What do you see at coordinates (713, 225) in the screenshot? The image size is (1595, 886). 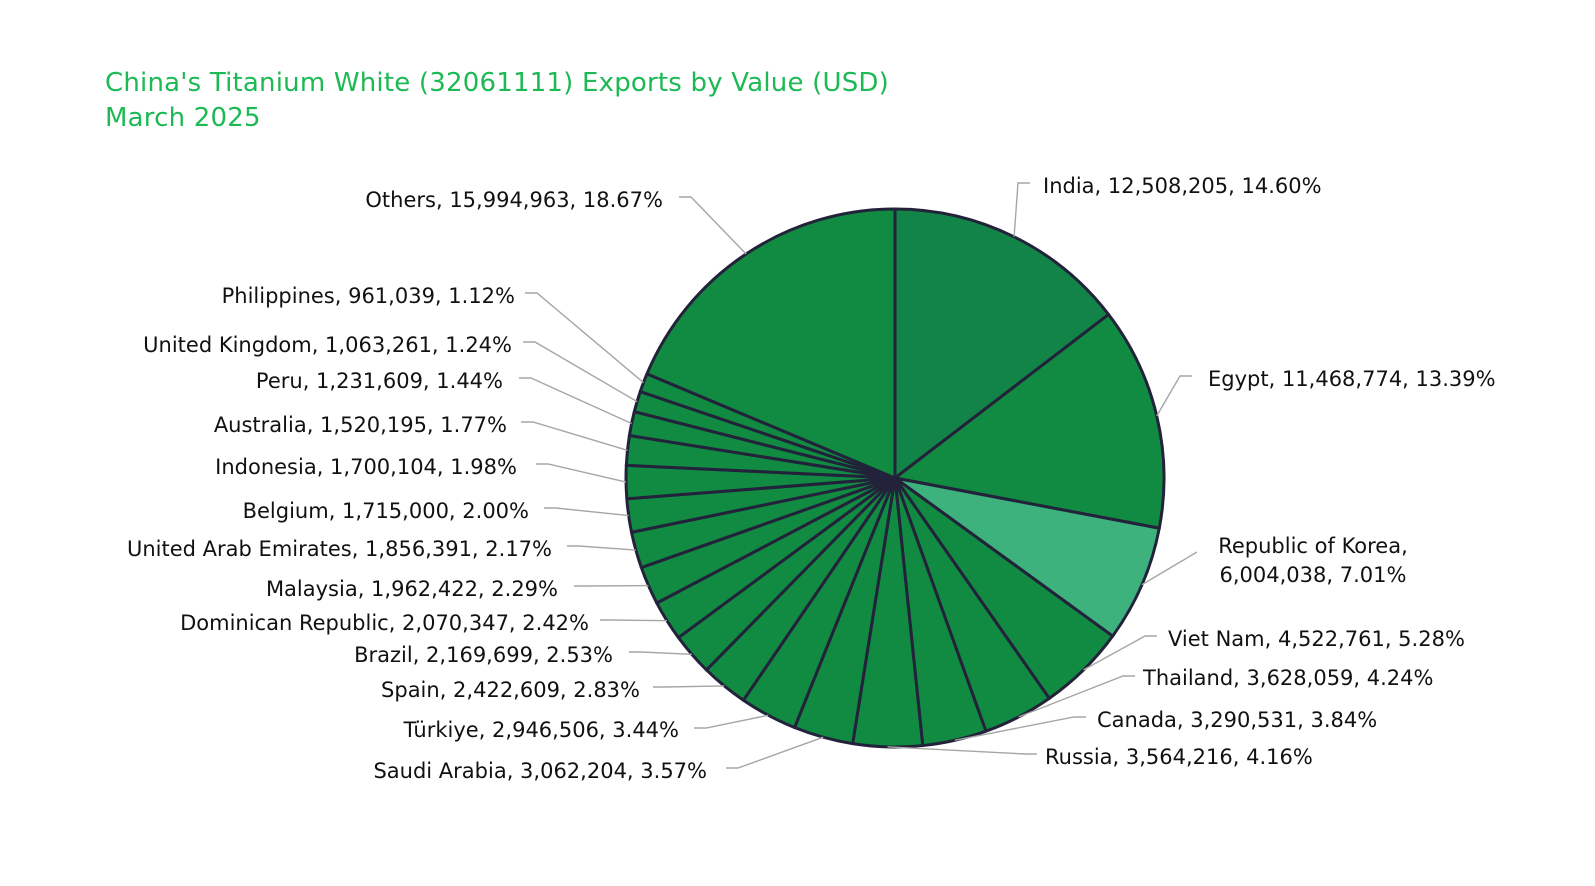 I see `leader-line-others` at bounding box center [713, 225].